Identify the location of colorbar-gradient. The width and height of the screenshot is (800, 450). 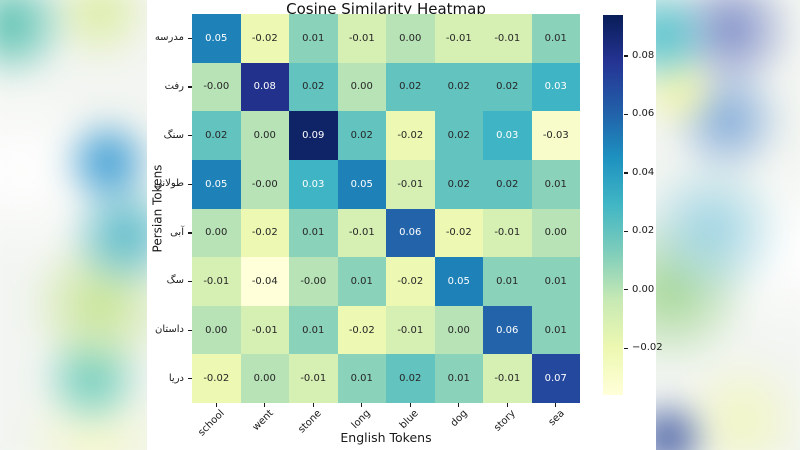
(613, 205).